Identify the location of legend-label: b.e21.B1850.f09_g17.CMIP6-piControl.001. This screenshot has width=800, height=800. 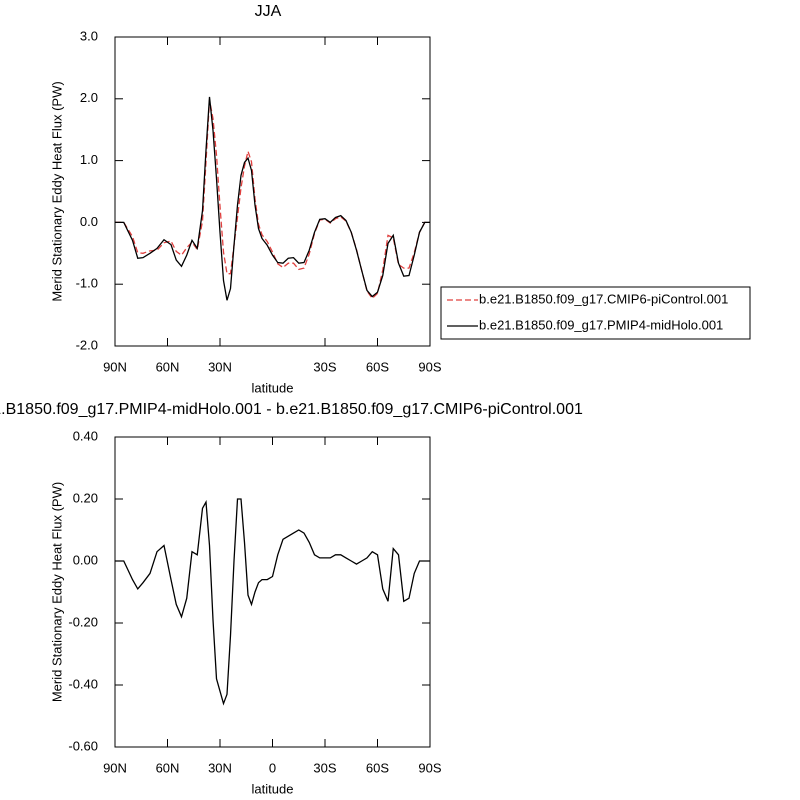
(603, 298).